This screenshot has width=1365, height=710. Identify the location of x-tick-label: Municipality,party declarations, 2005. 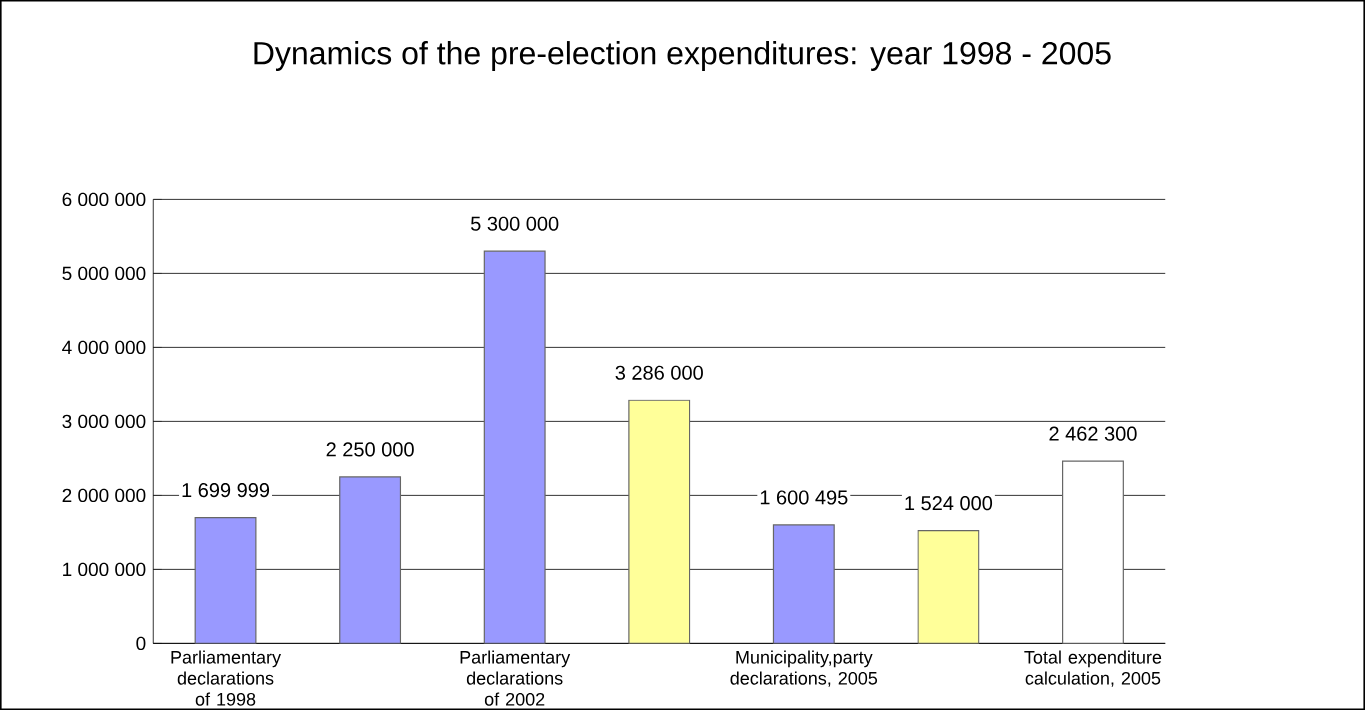
(804, 668).